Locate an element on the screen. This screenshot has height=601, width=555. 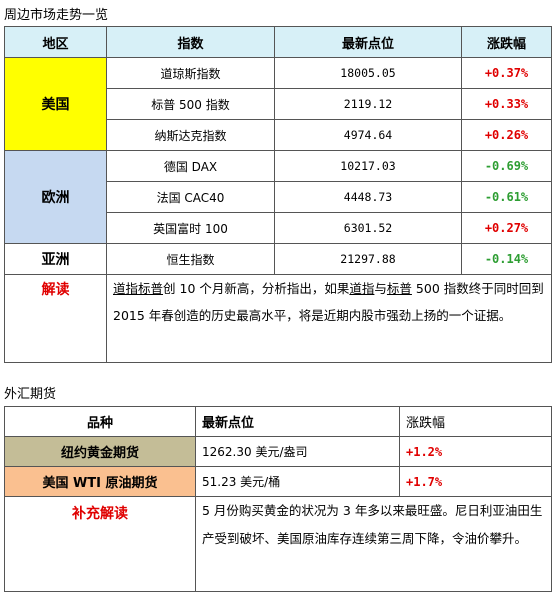
future-name: 美国 WTI 原油期货 is located at coordinates (100, 481).